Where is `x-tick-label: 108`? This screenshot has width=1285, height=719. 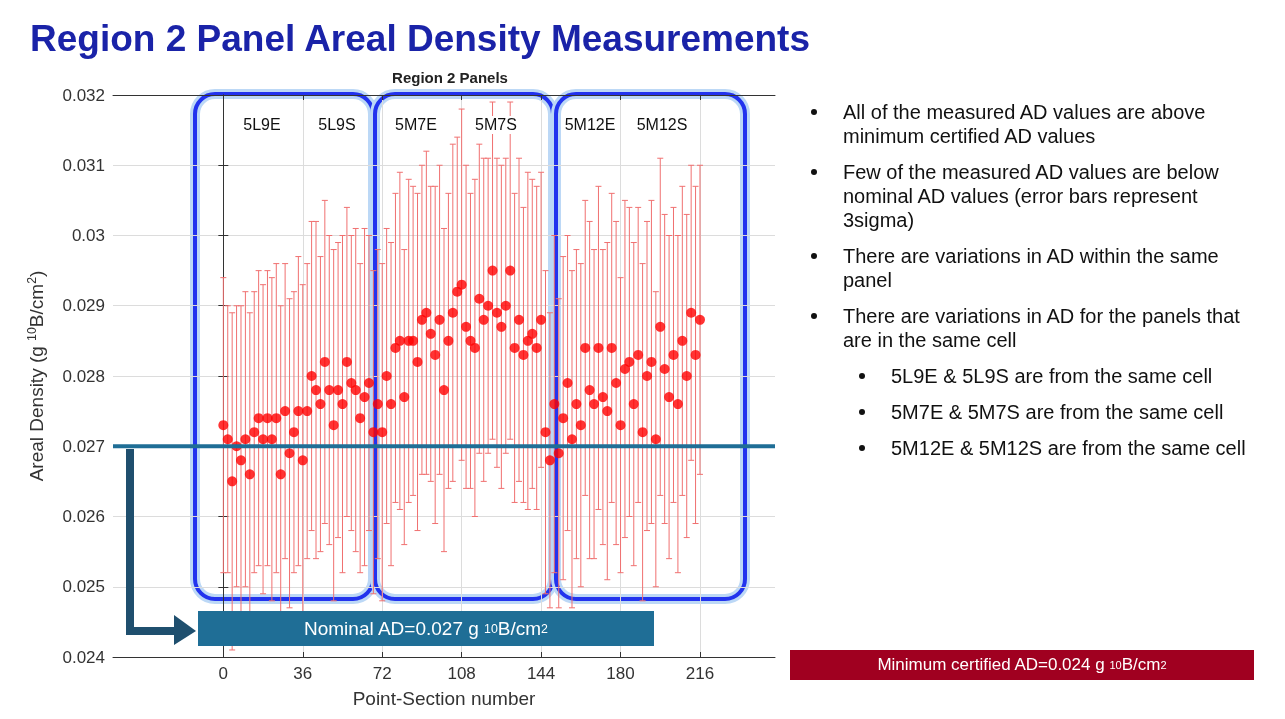
x-tick-label: 108 is located at coordinates (461, 673).